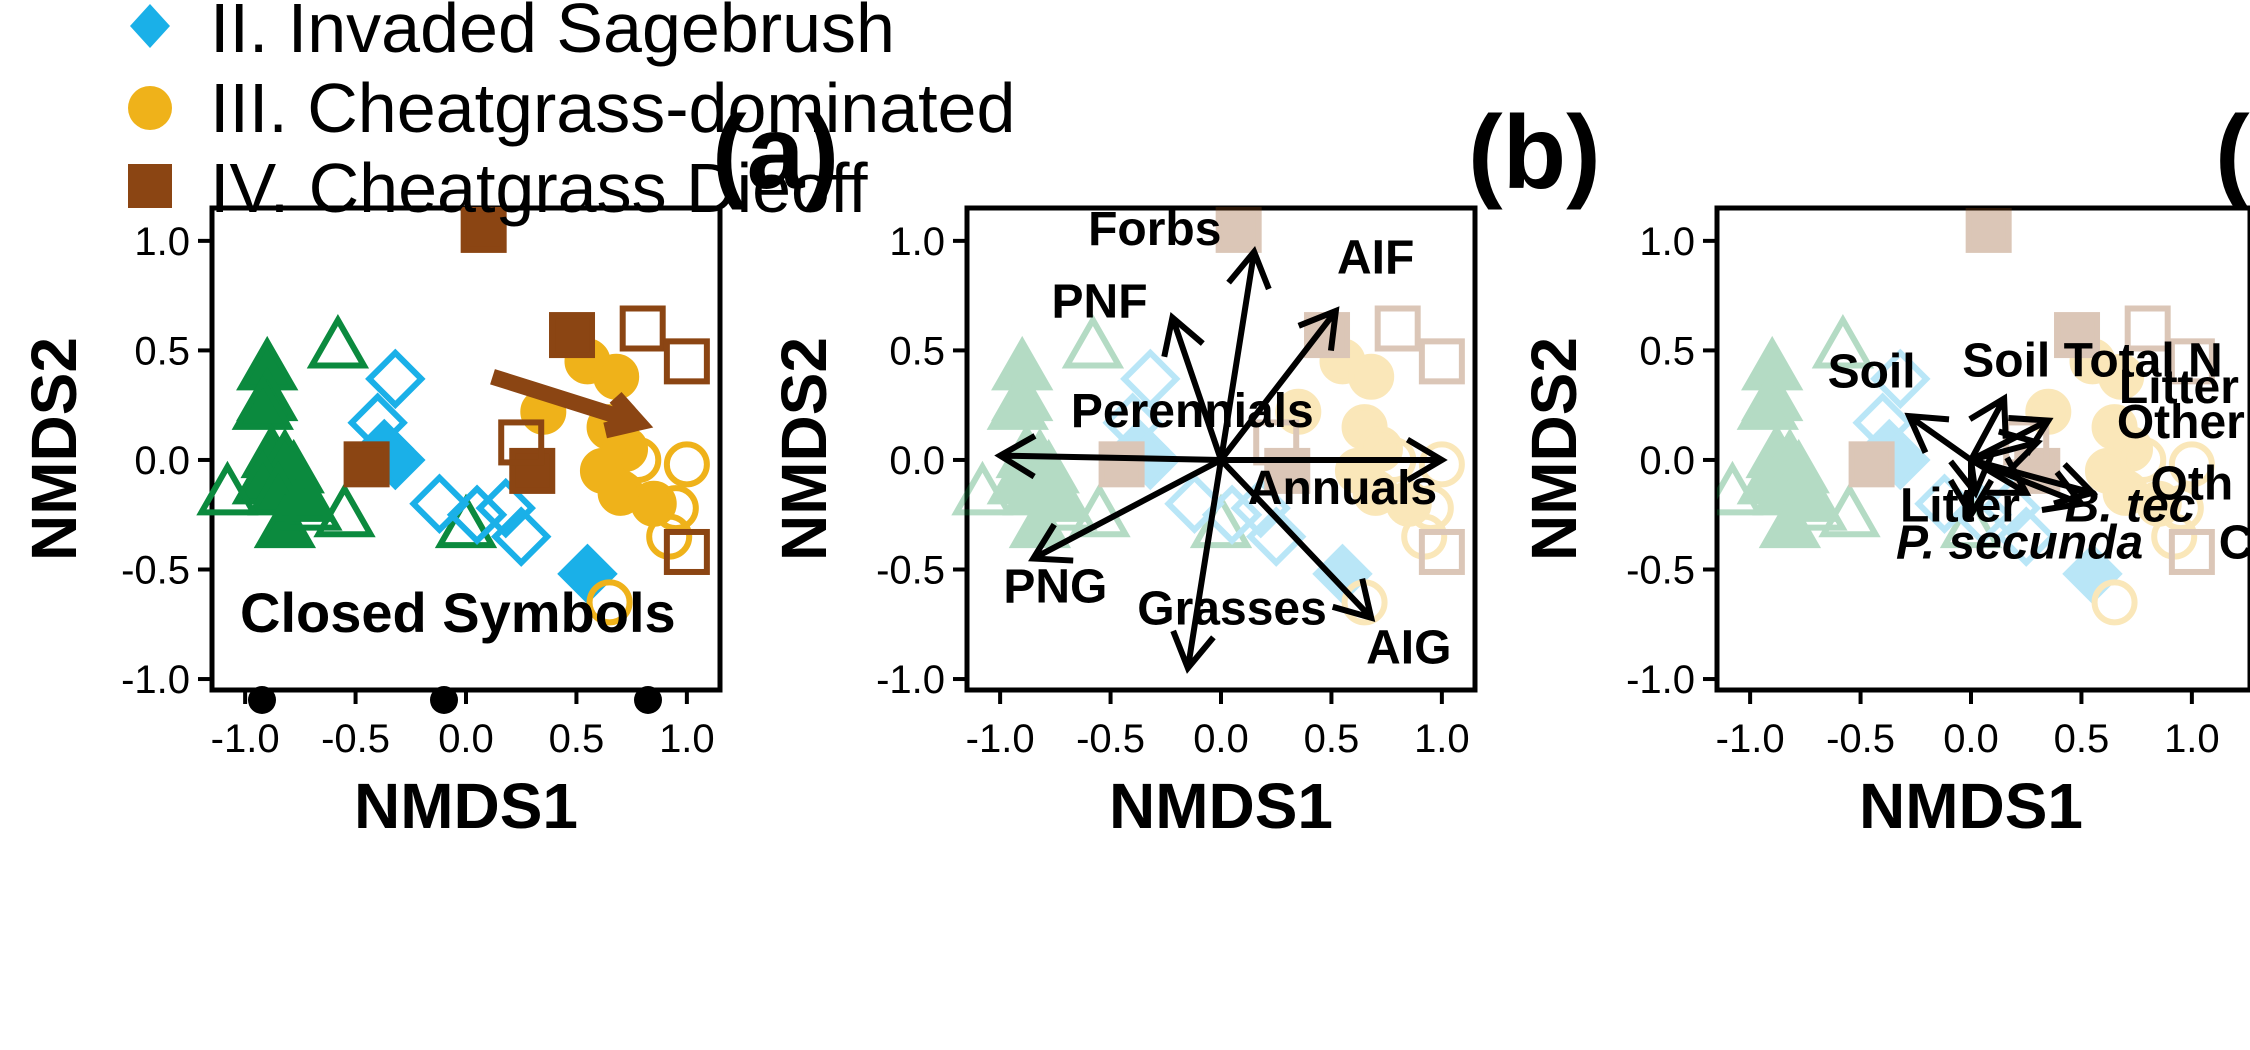 The height and width of the screenshot is (1050, 2250). I want to click on ticks-a: -1.0 -1.0 -0.5 -0.5 0.0 0.0 0.5 0.5 1.0 1.0, so click(418, 490).